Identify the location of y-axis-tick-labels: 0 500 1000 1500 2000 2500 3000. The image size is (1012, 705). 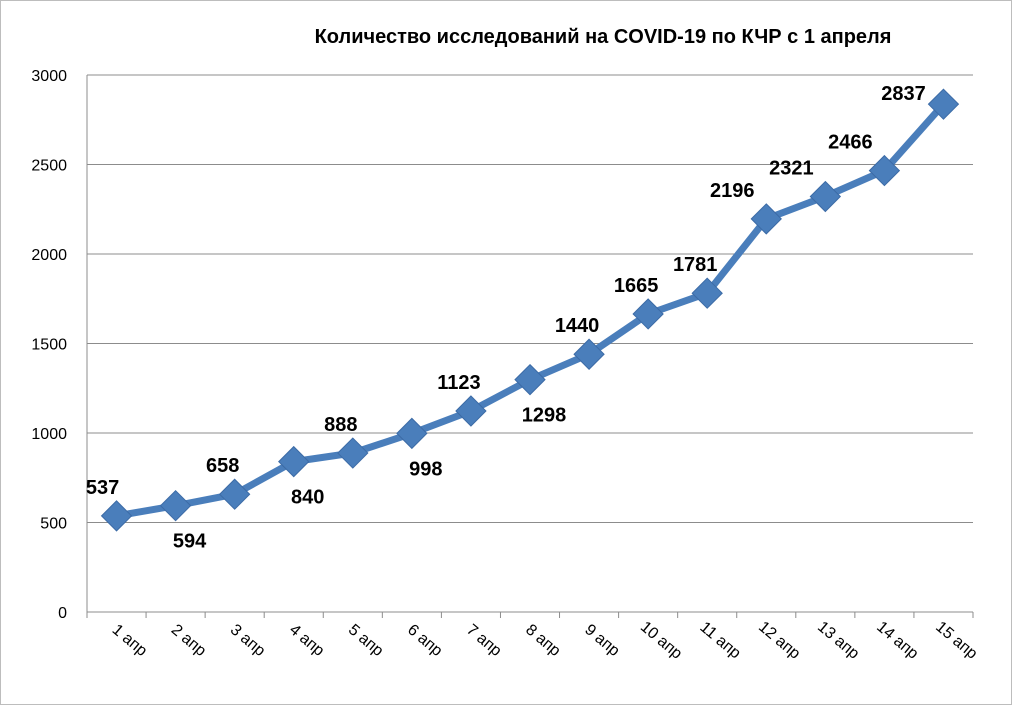
(49, 345).